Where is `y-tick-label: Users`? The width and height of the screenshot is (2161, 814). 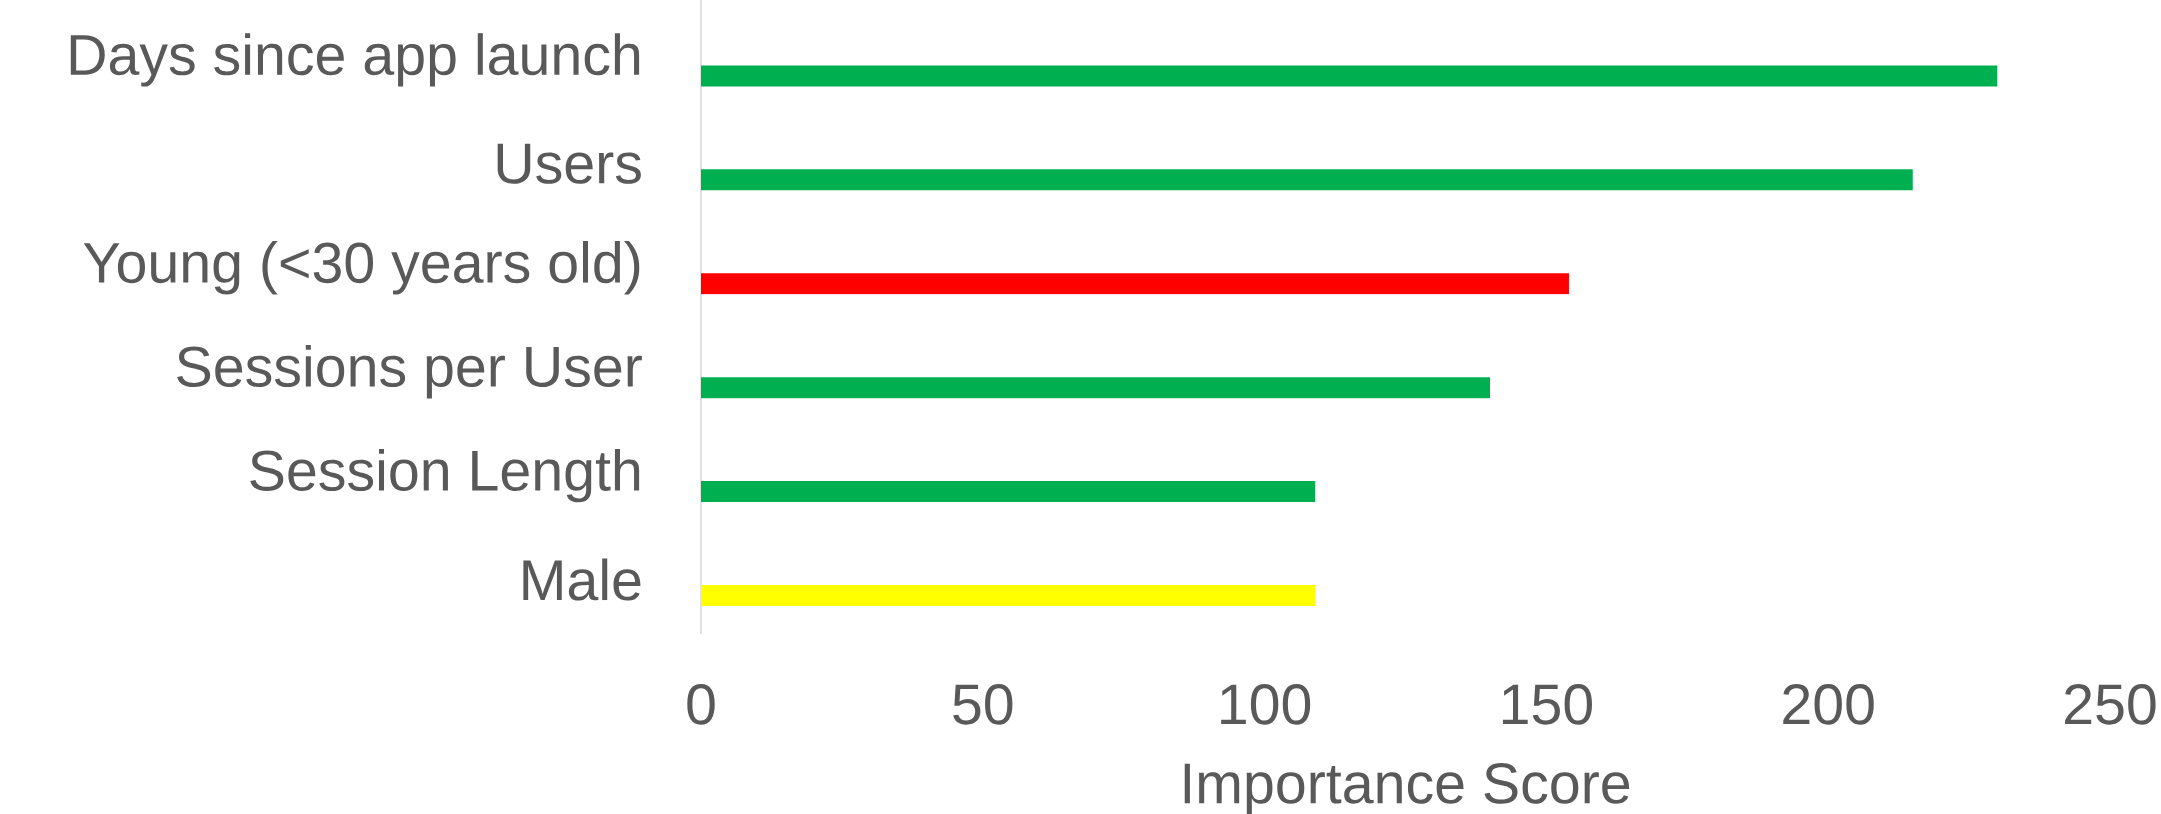
y-tick-label: Users is located at coordinates (569, 163).